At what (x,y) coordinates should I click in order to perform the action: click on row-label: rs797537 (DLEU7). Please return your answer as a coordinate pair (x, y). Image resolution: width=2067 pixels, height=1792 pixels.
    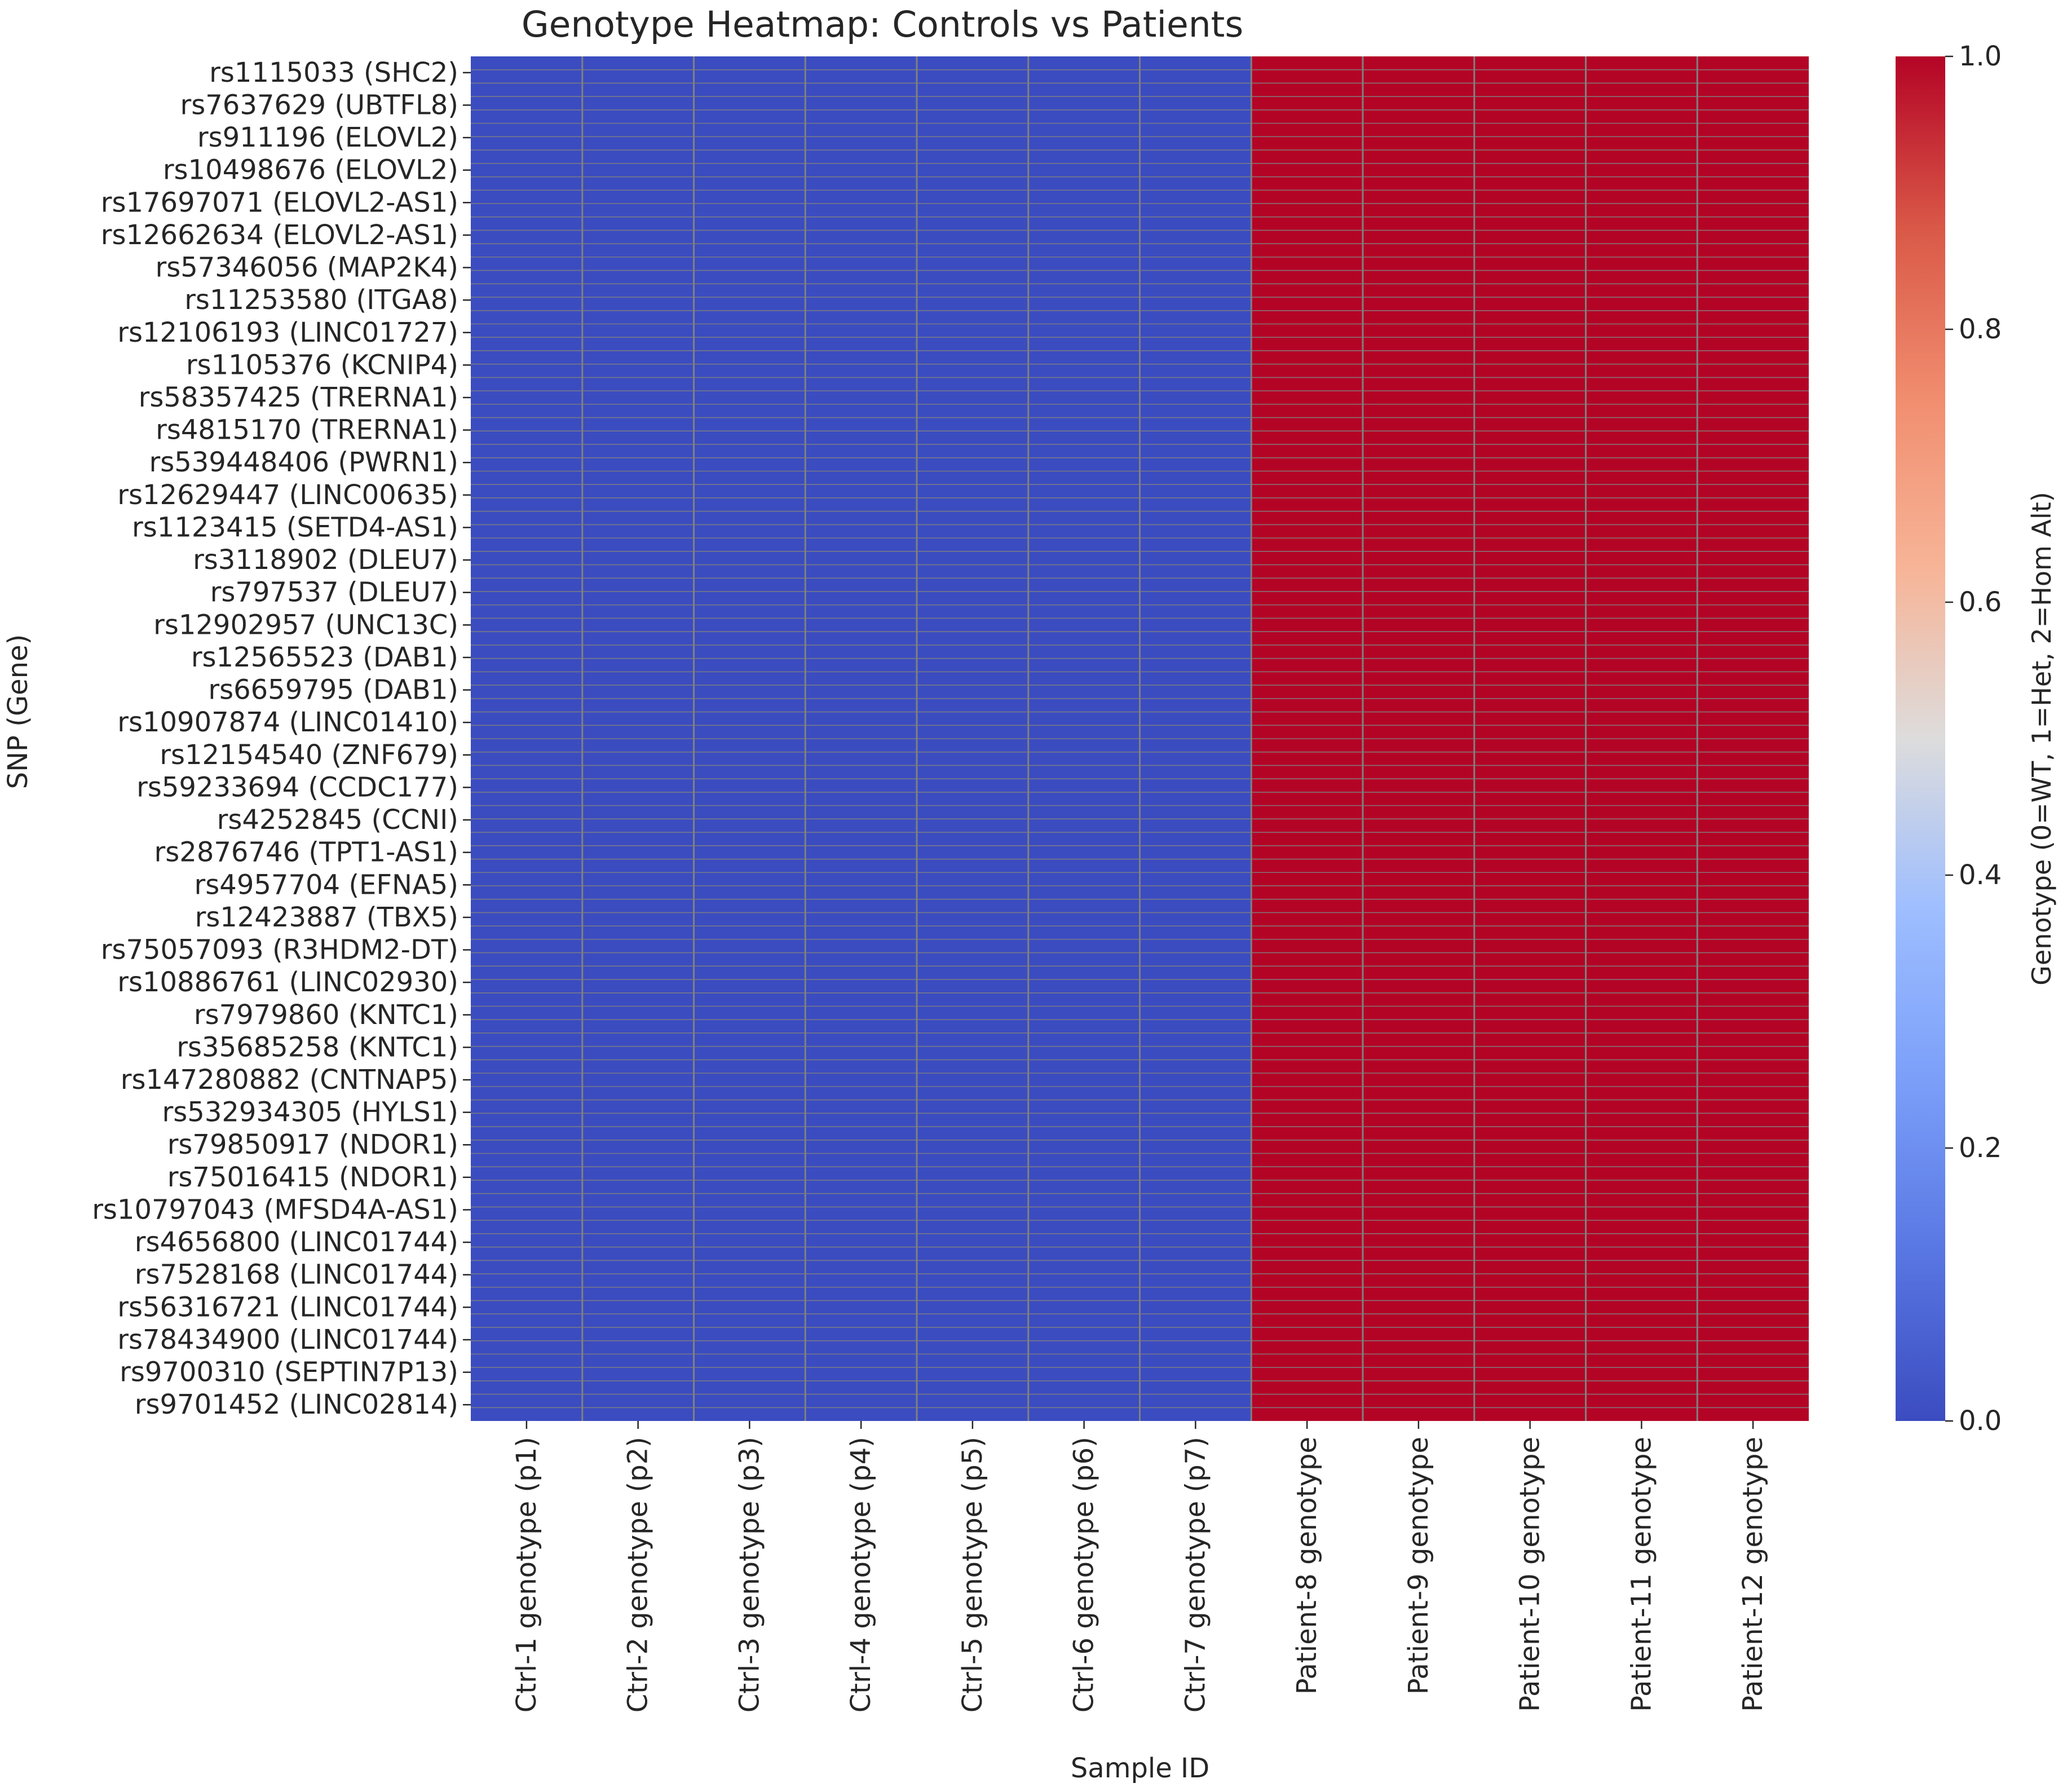
    Looking at the image, I should click on (334, 592).